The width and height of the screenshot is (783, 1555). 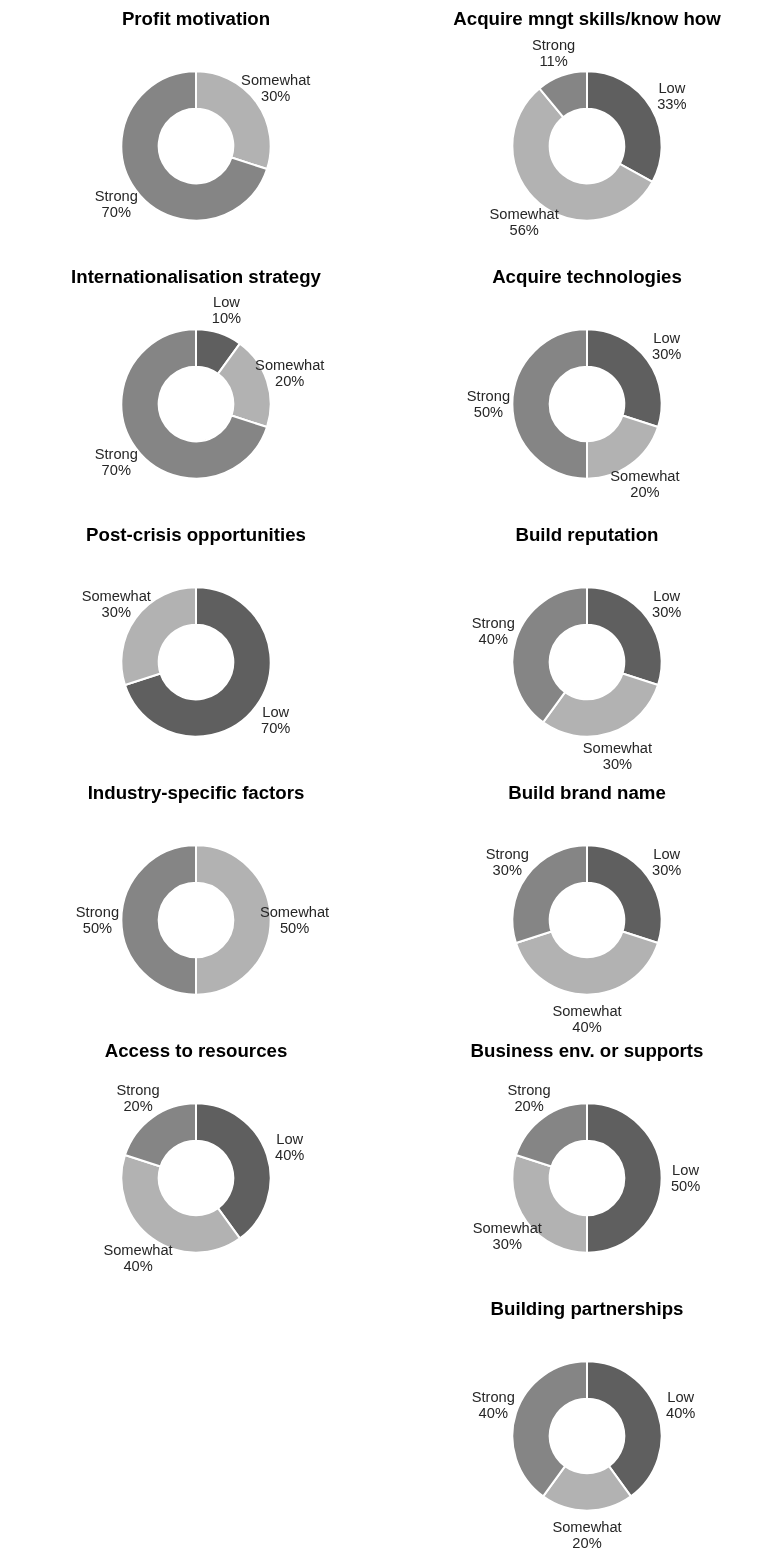 What do you see at coordinates (587, 18) in the screenshot?
I see `chart-title: Acquire mngt skills/know how` at bounding box center [587, 18].